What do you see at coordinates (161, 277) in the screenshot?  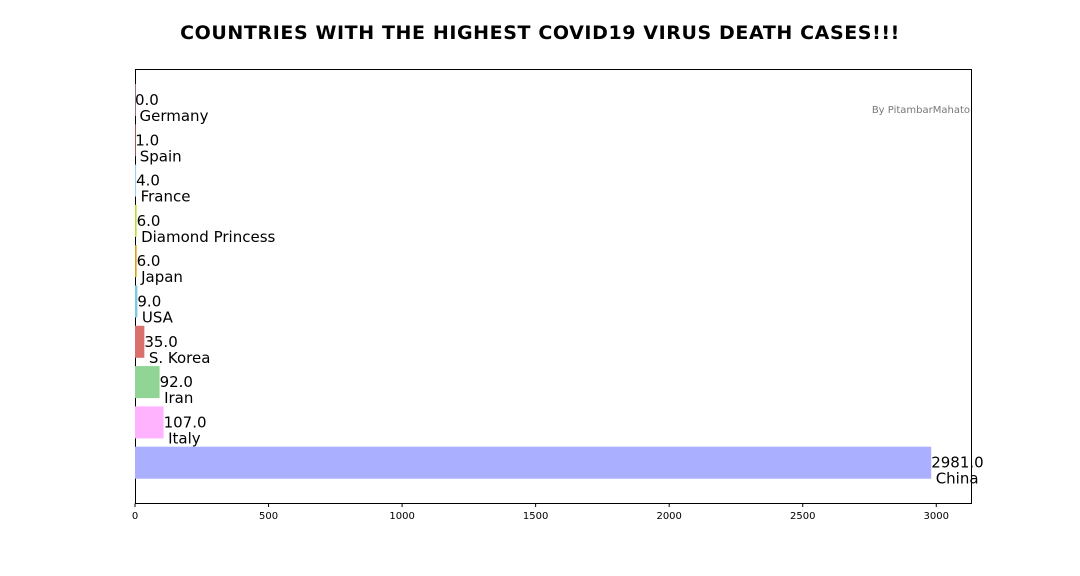 I see `category-label: Japan` at bounding box center [161, 277].